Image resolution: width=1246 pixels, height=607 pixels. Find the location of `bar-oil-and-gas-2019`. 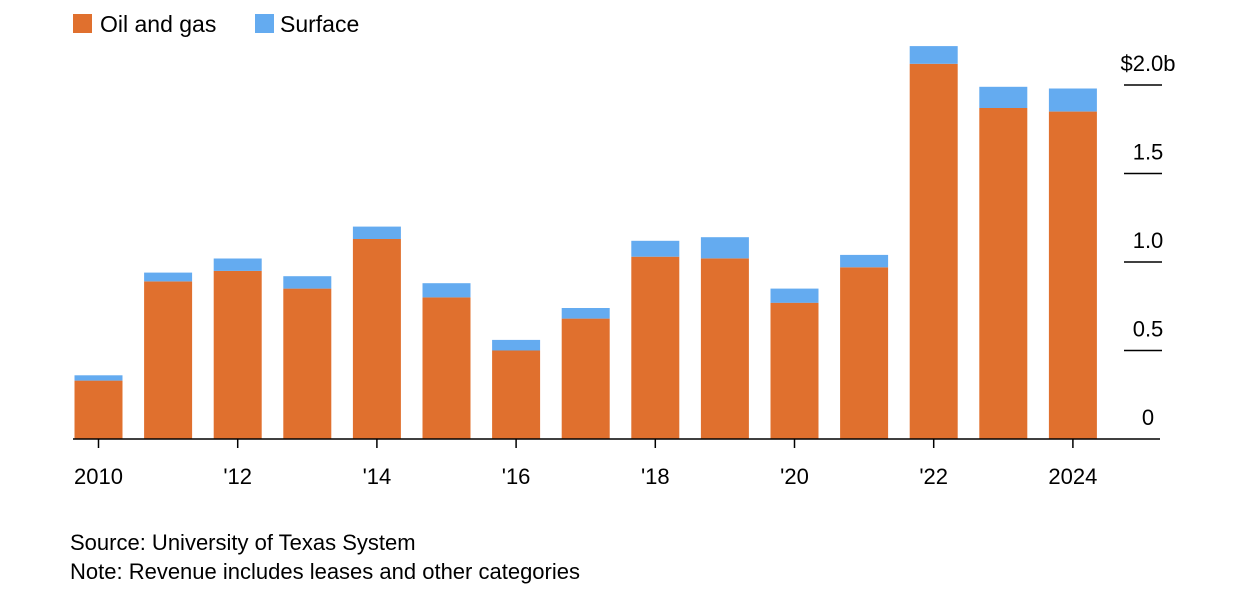

bar-oil-and-gas-2019 is located at coordinates (724, 348).